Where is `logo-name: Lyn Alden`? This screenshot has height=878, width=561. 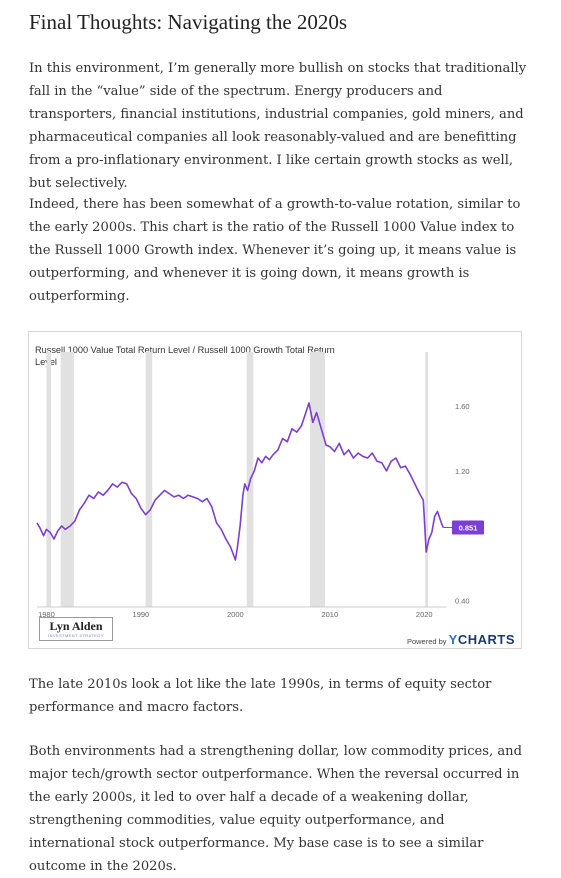 logo-name: Lyn Alden is located at coordinates (76, 626).